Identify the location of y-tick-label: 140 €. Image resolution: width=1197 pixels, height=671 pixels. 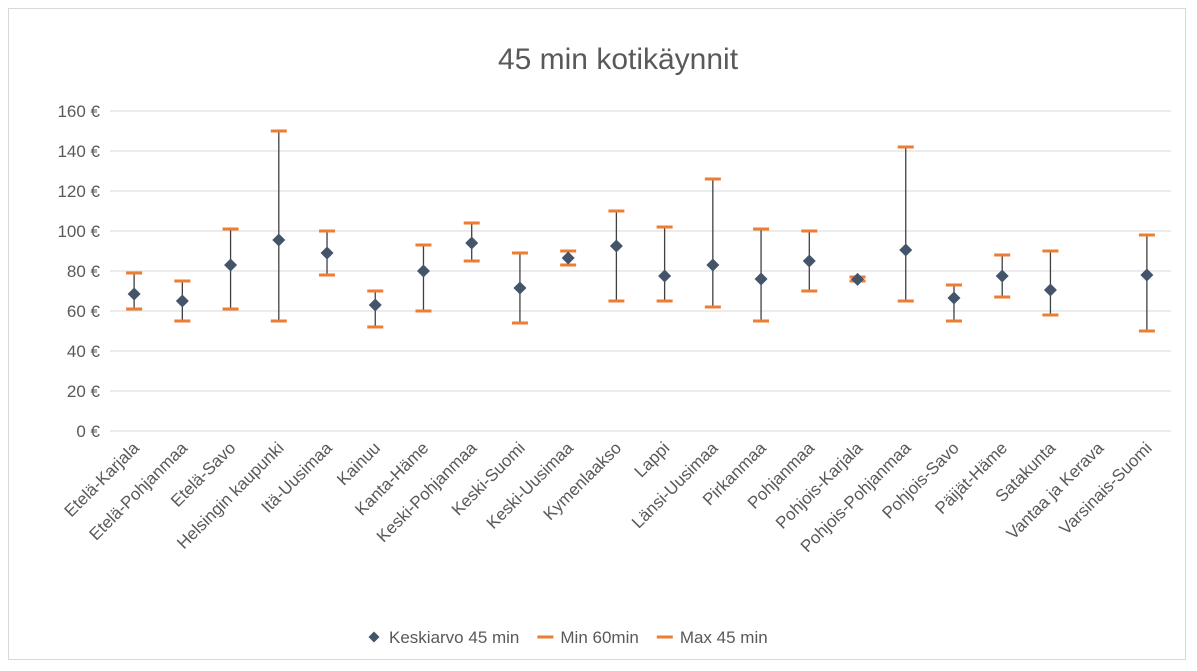
(78, 151).